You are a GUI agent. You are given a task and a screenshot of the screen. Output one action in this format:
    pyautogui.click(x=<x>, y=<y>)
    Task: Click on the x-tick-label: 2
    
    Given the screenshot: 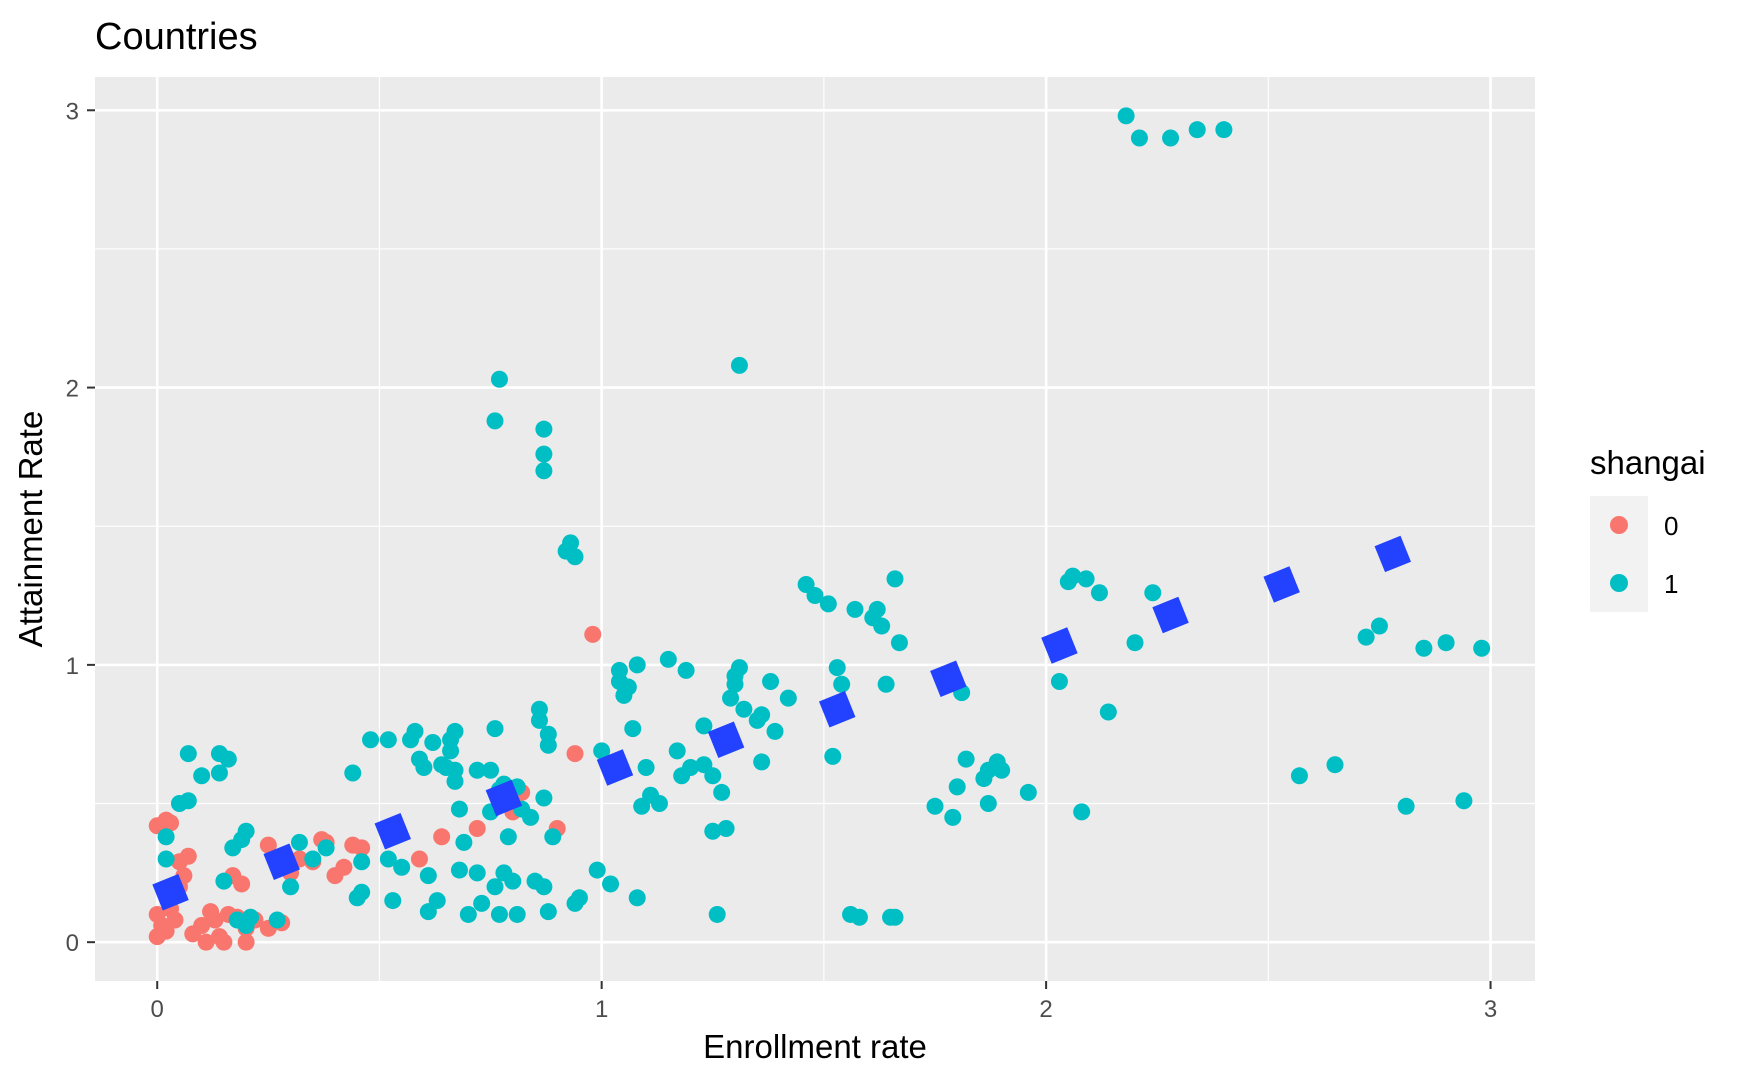 What is the action you would take?
    pyautogui.click(x=1045, y=1009)
    